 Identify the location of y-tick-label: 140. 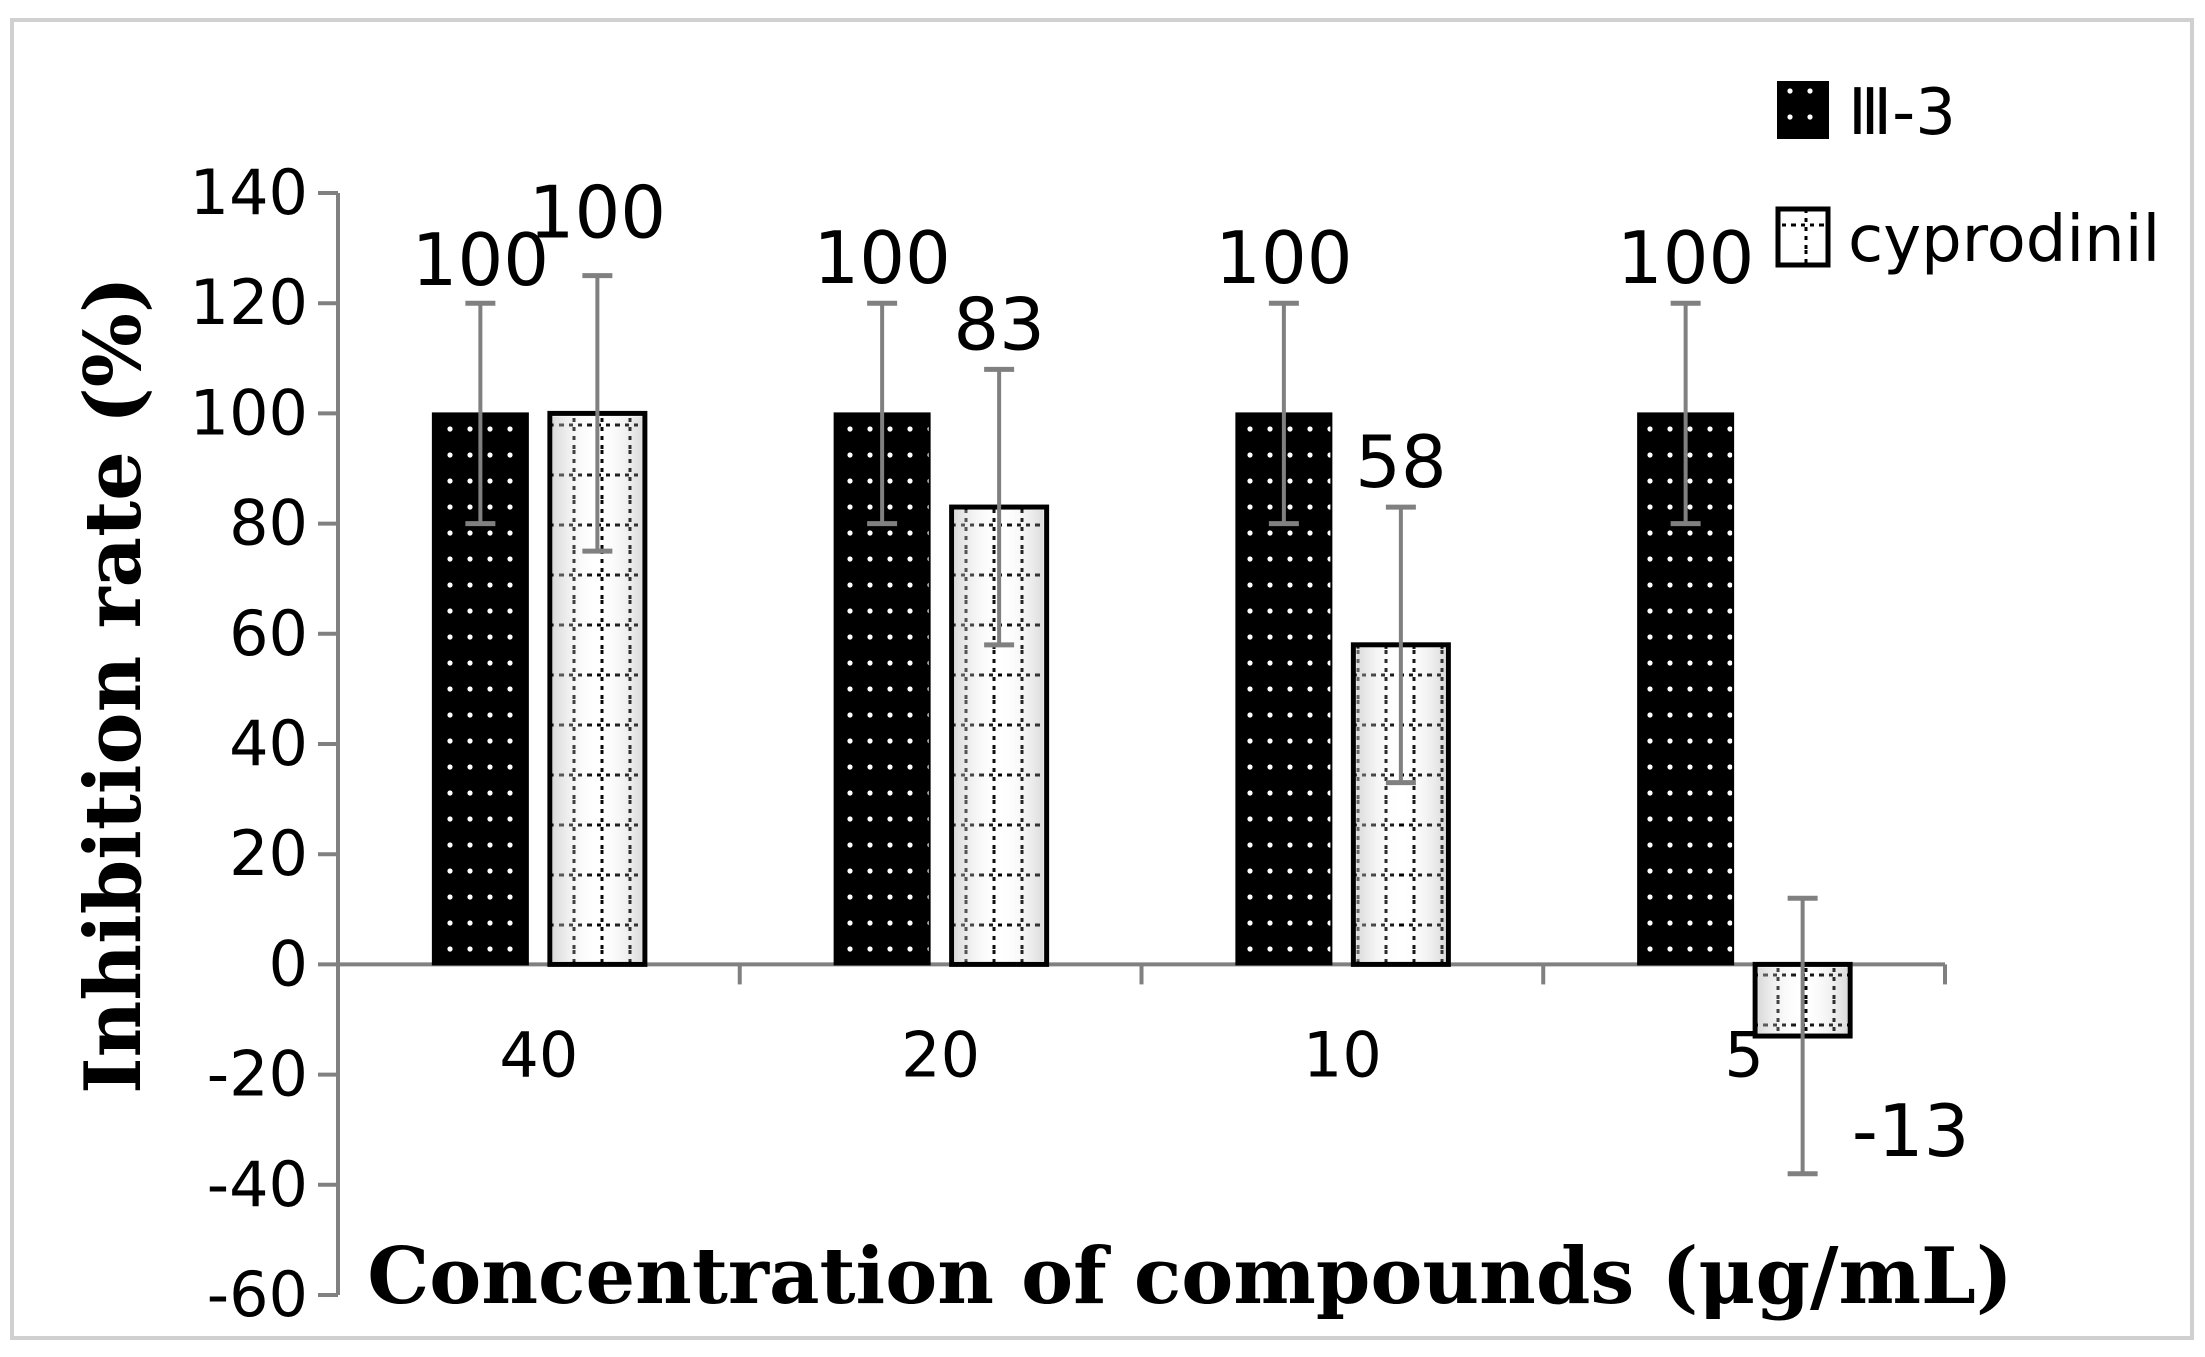
(249, 192).